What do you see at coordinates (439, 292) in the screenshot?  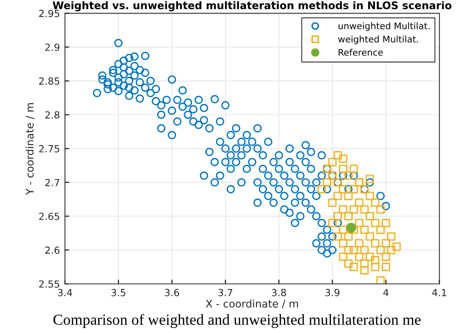 I see `x-tick-label: 4.1` at bounding box center [439, 292].